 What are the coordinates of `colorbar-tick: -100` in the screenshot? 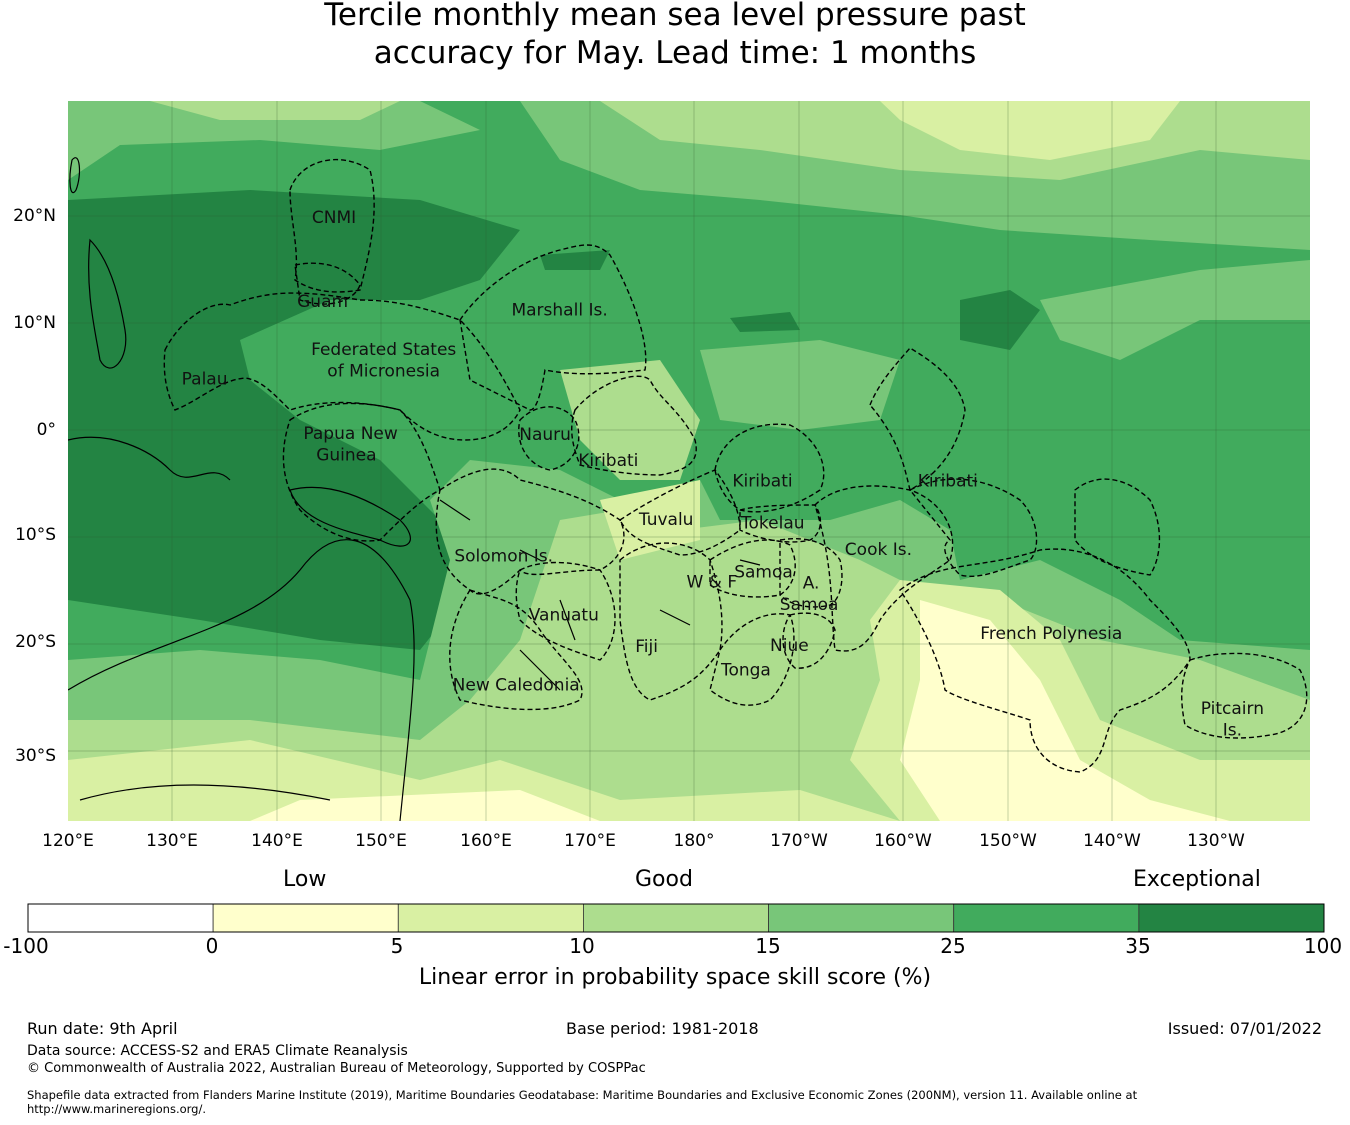 It's located at (26, 946).